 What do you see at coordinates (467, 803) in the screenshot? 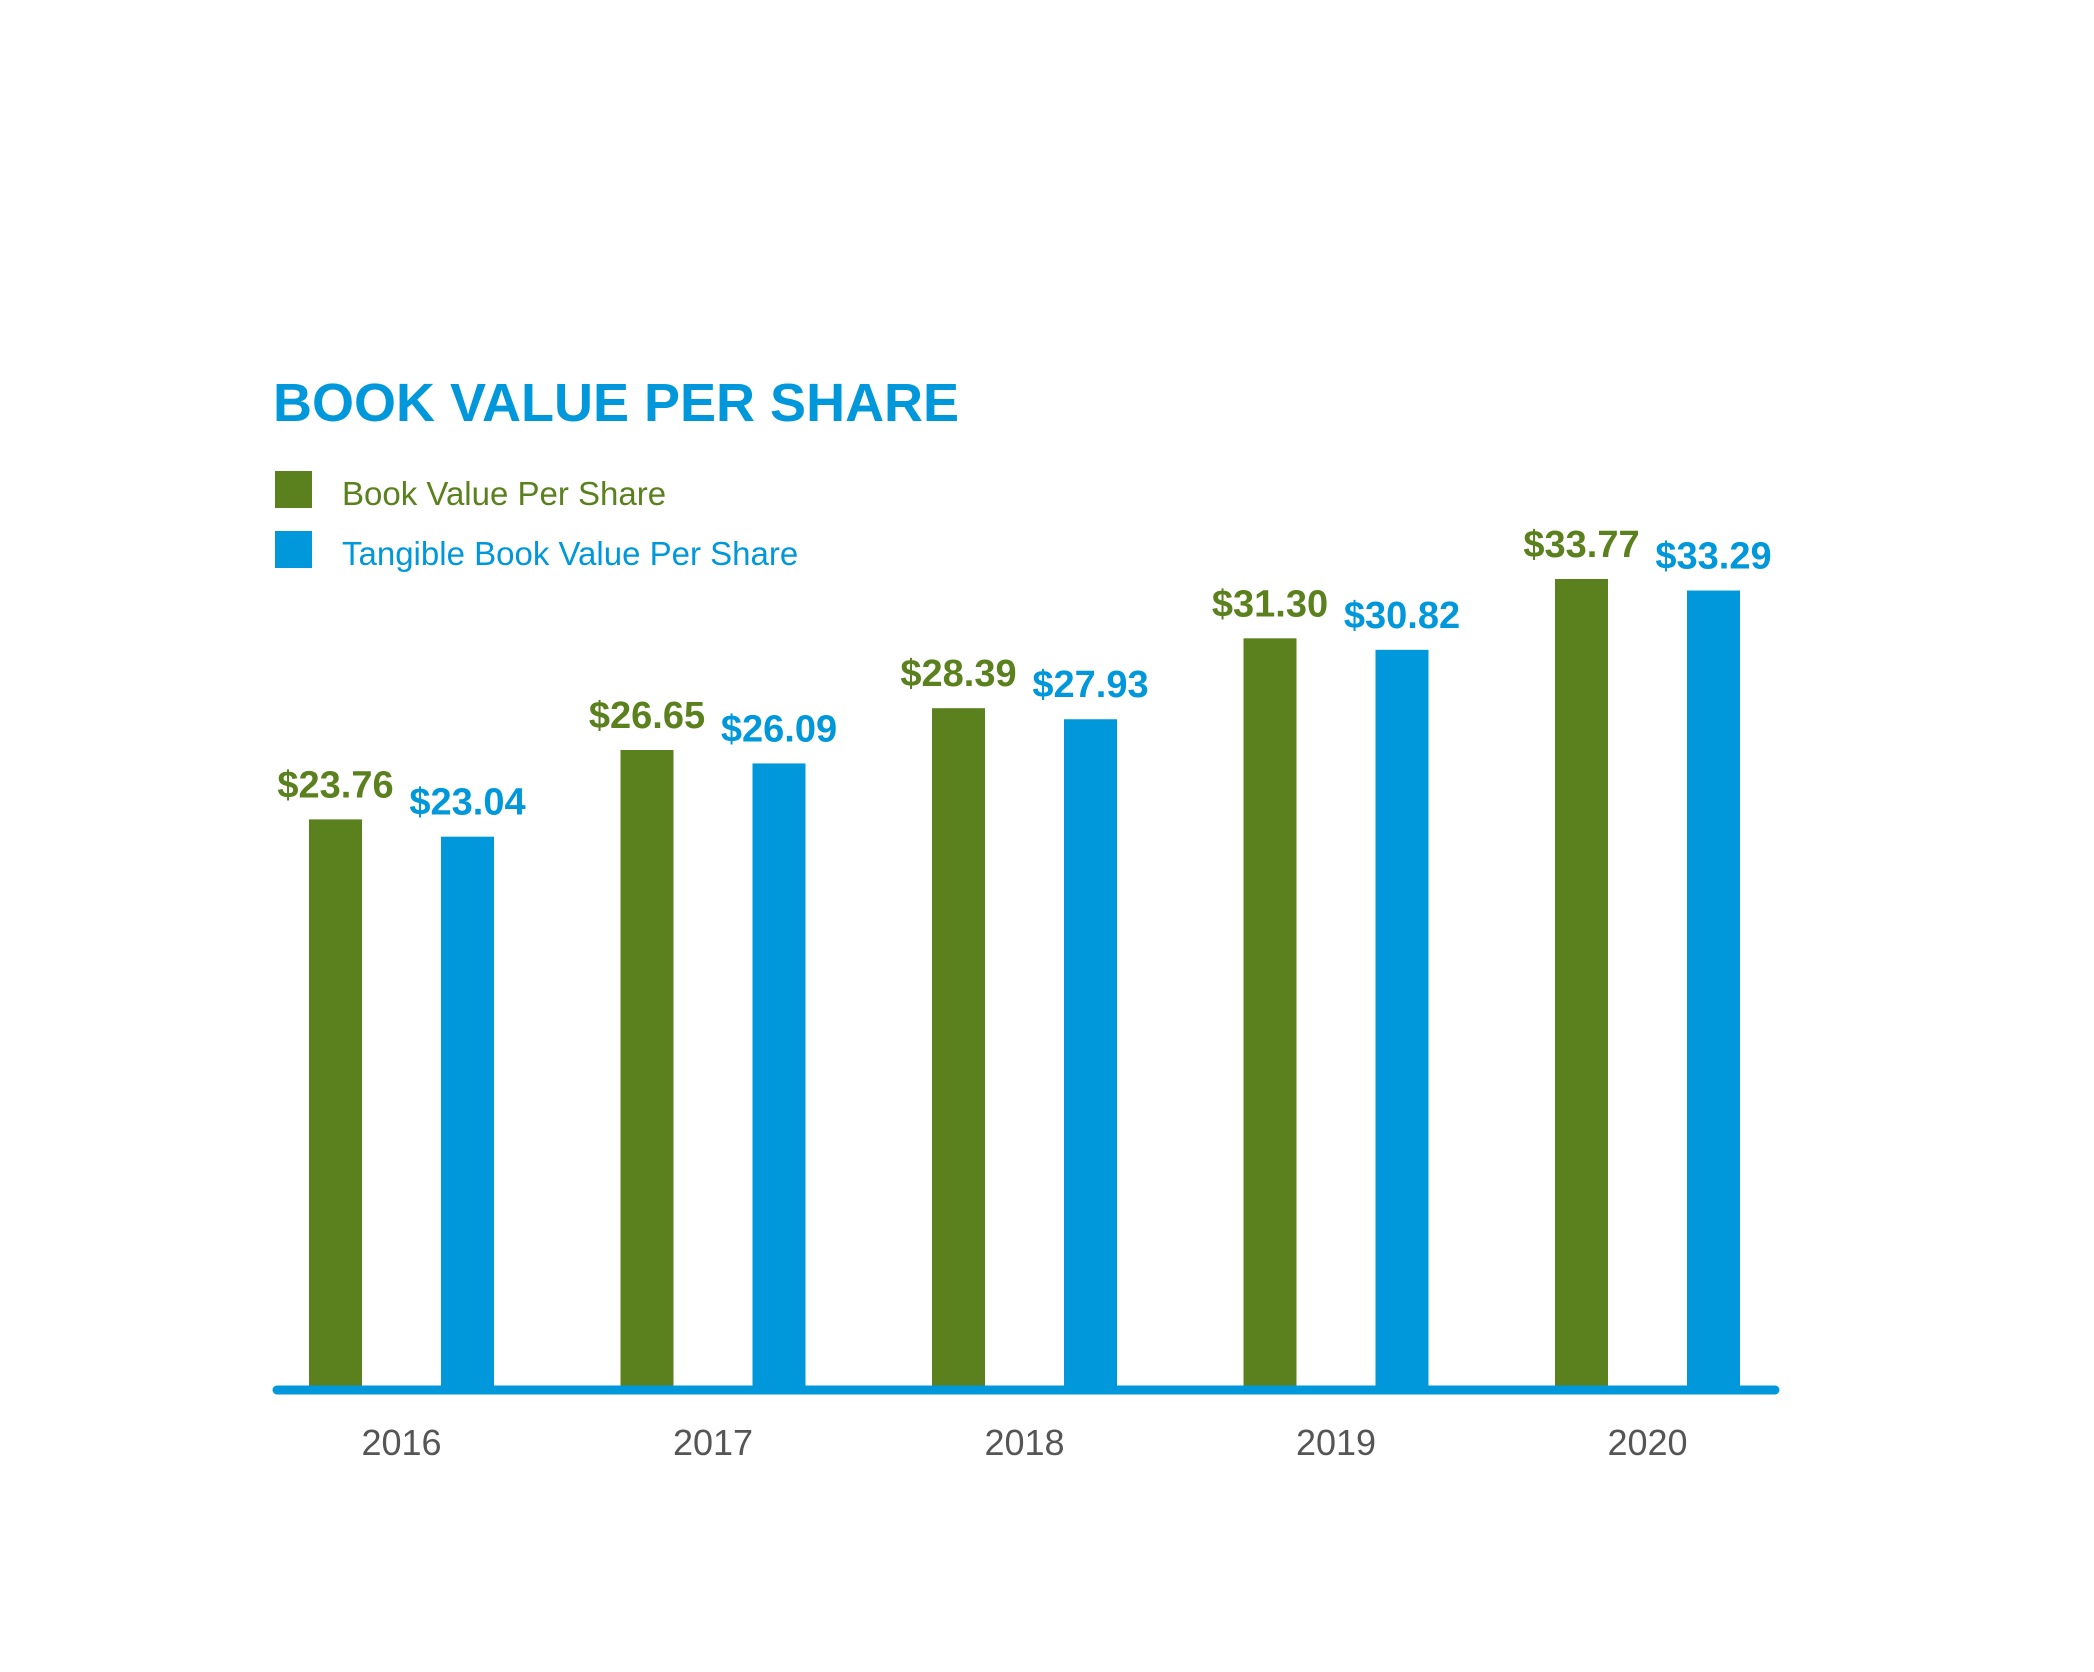
I see `value-label-tangible-book-value-2016: $23.04` at bounding box center [467, 803].